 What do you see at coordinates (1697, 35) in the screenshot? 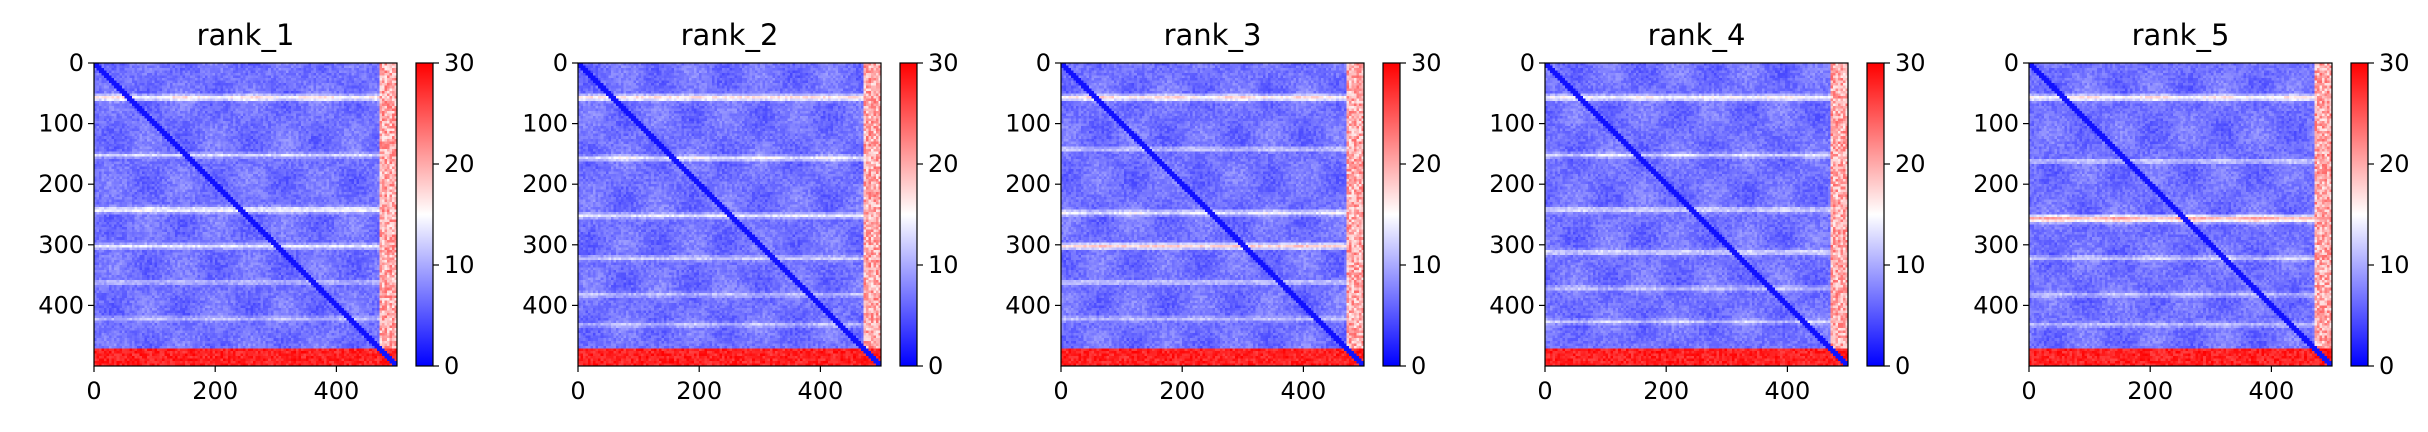
I see `chart-title: rank_4` at bounding box center [1697, 35].